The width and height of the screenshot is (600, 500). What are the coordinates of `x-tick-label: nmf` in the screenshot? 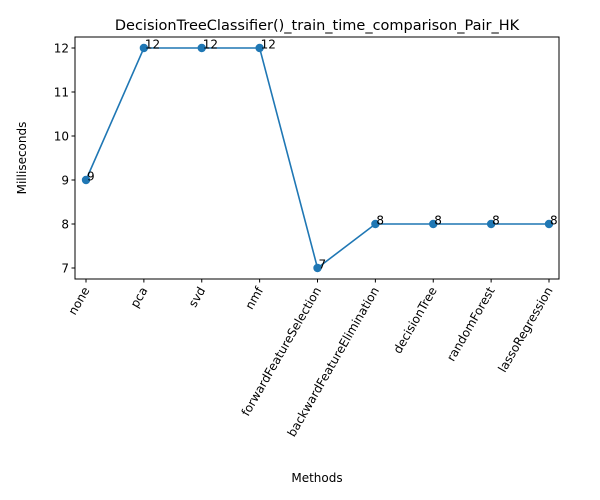 It's located at (254, 298).